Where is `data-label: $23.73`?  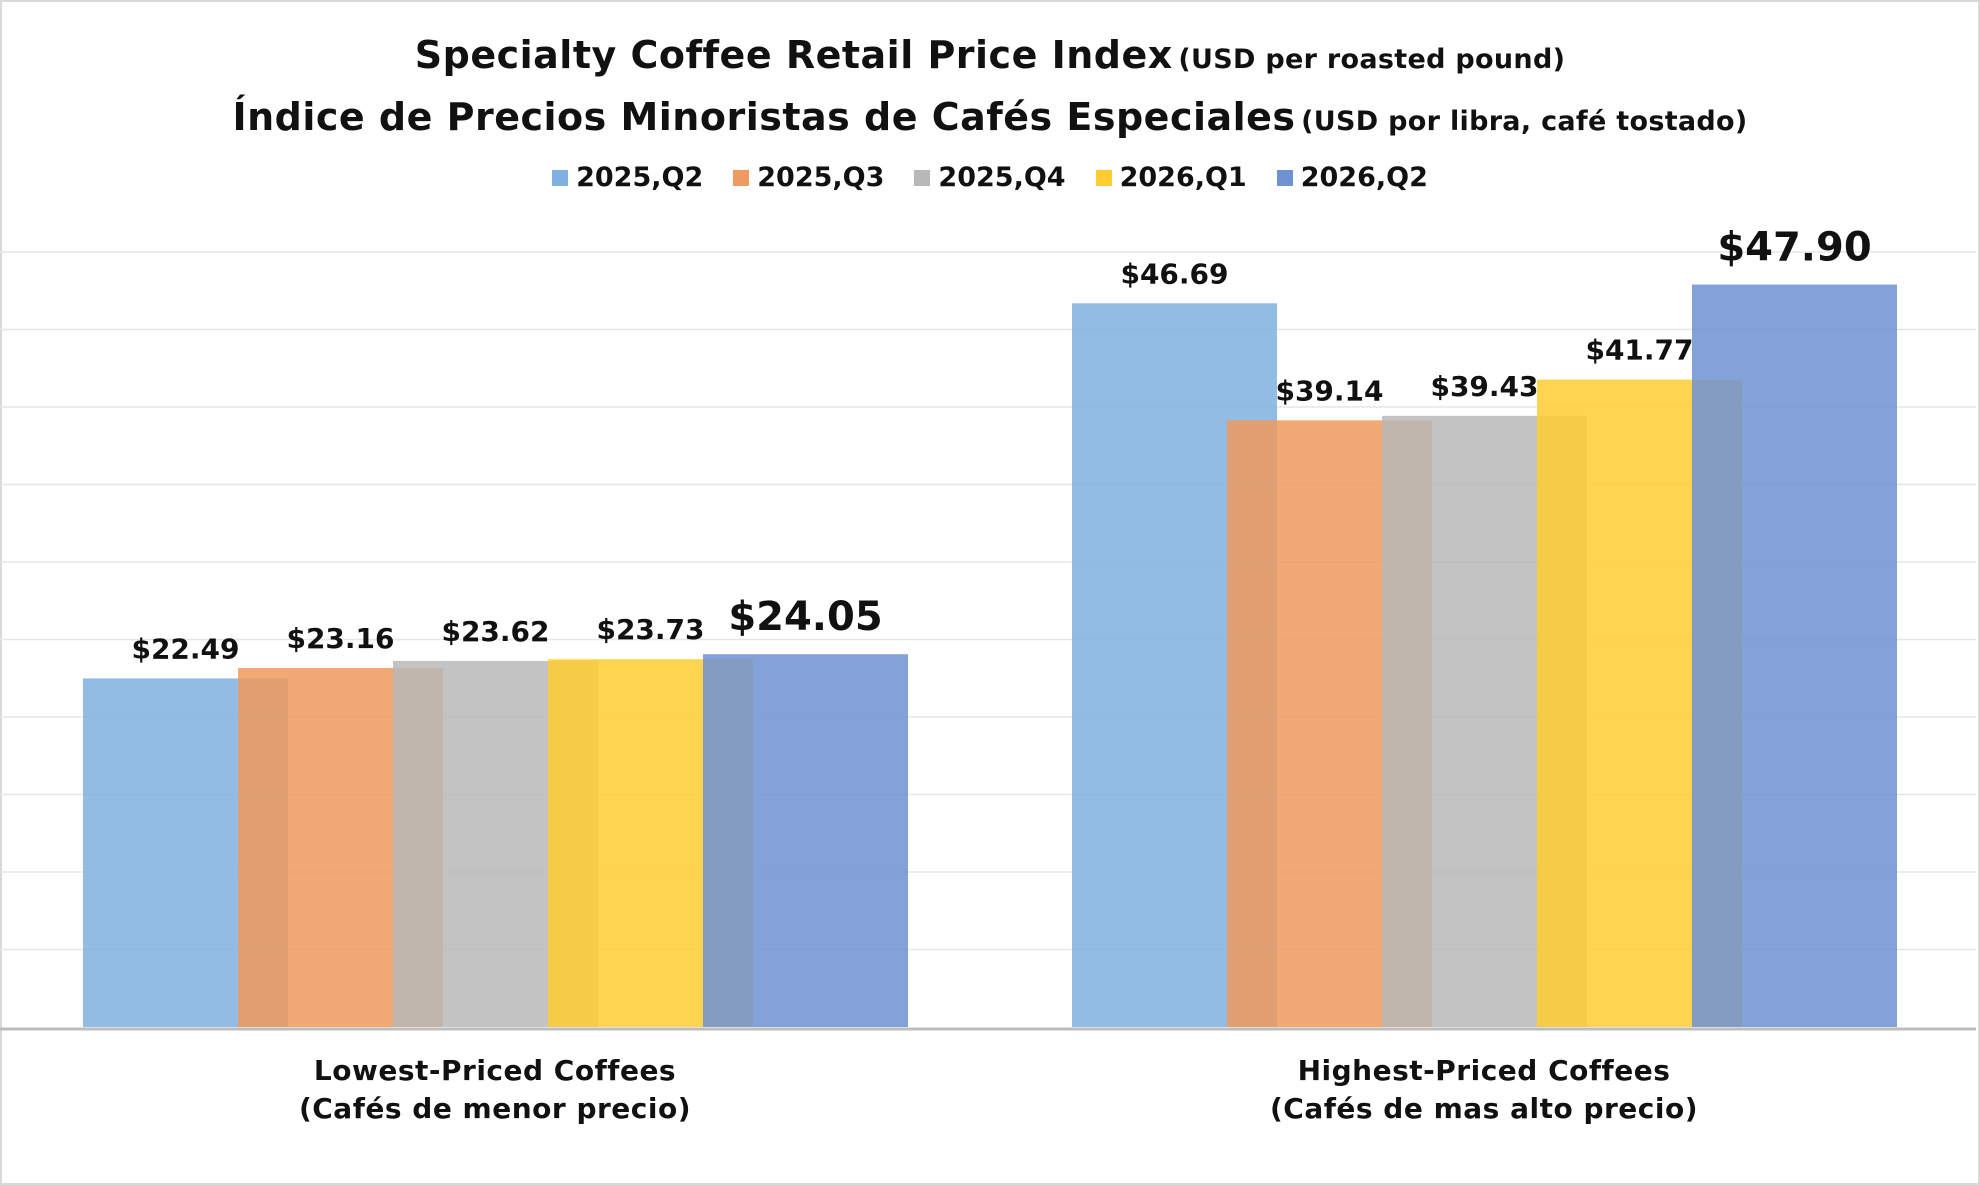
data-label: $23.73 is located at coordinates (650, 629).